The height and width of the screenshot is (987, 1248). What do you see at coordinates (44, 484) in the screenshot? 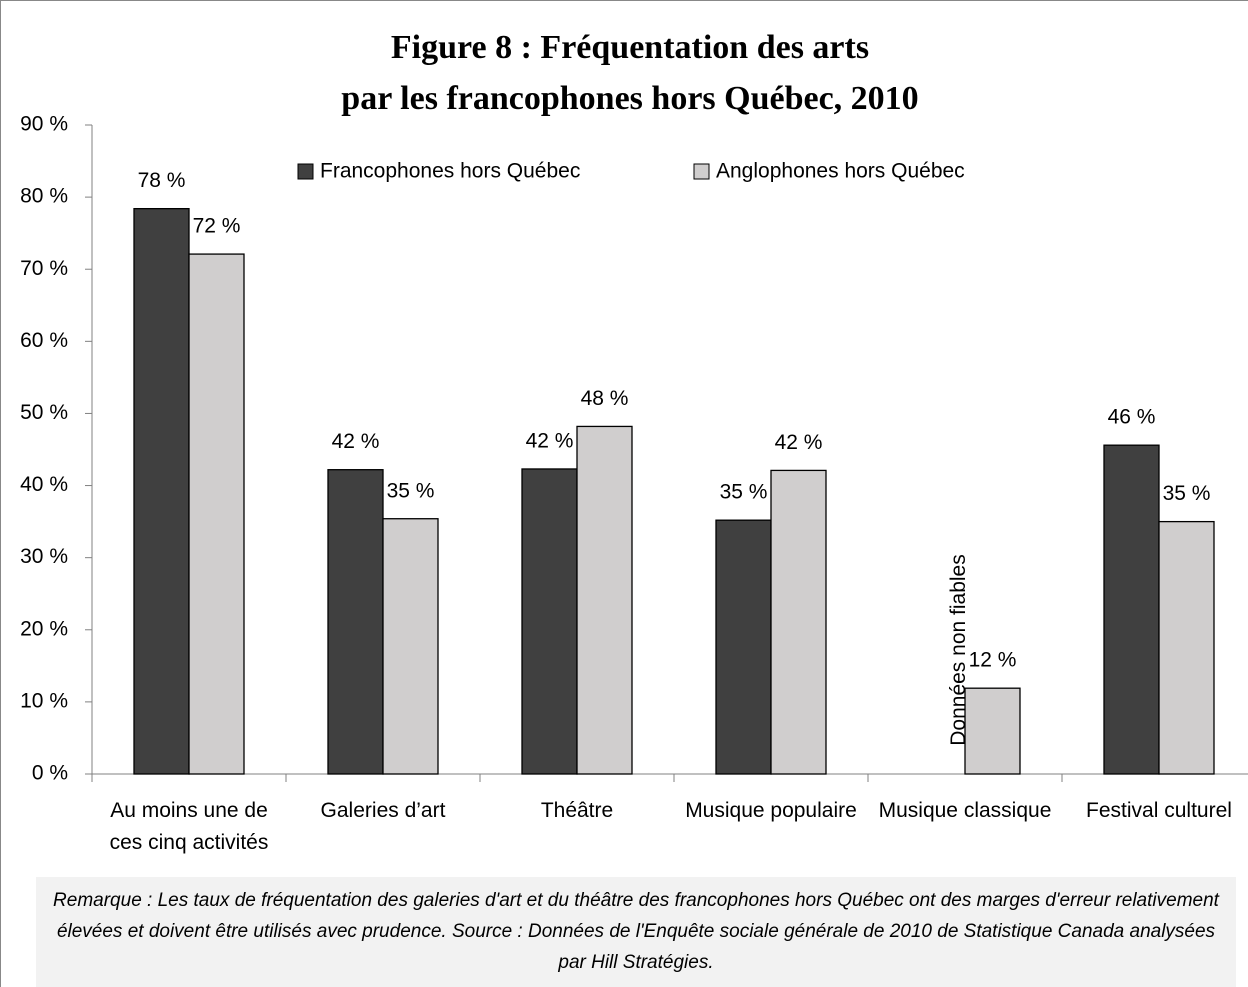
I see `y-tick-label: 40 %` at bounding box center [44, 484].